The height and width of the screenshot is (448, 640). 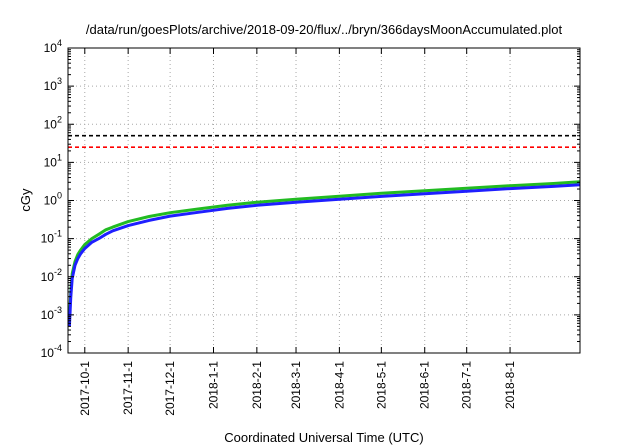 I want to click on y-tick-exponent: -4, so click(x=58, y=348).